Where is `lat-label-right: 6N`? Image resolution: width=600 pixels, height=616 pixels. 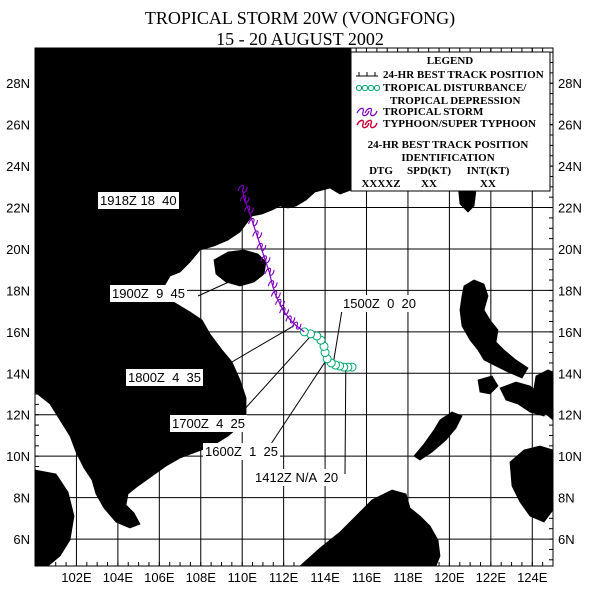 lat-label-right: 6N is located at coordinates (566, 539).